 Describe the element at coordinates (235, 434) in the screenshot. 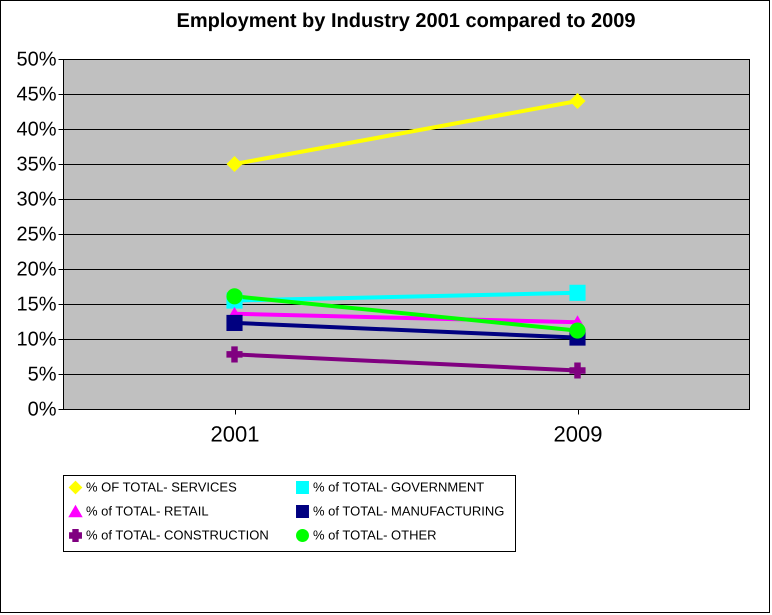

I see `x-tick-label: 2001` at that location.